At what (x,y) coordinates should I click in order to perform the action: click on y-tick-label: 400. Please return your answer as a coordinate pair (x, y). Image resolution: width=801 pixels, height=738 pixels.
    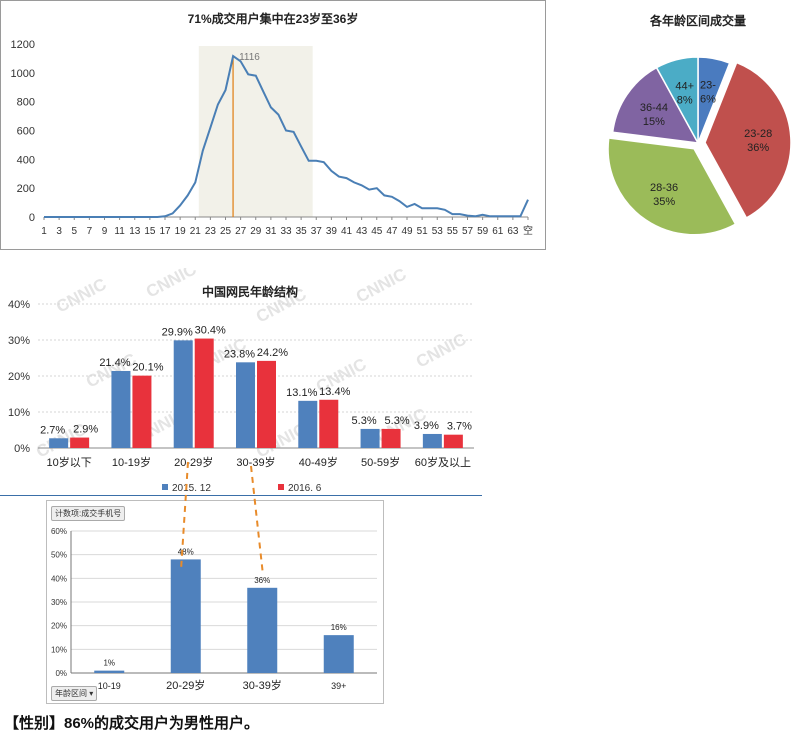
    Looking at the image, I should click on (26, 160).